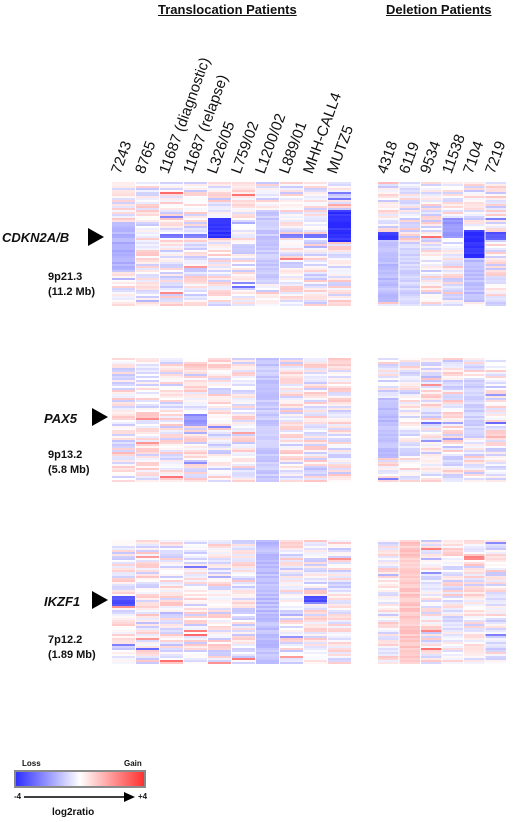 Image resolution: width=520 pixels, height=822 pixels. Describe the element at coordinates (442, 420) in the screenshot. I see `heatmap-pax5-deletion` at that location.